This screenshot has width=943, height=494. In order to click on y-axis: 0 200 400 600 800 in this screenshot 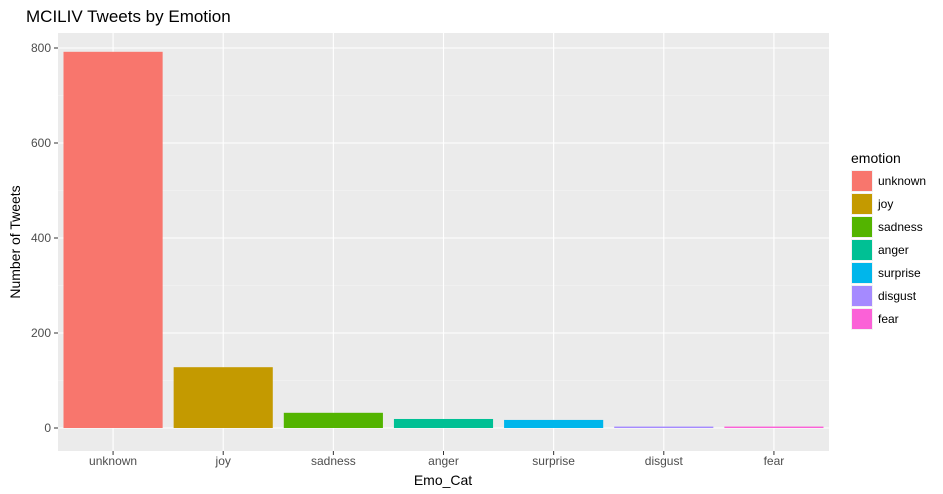, I will do `click(44, 238)`.